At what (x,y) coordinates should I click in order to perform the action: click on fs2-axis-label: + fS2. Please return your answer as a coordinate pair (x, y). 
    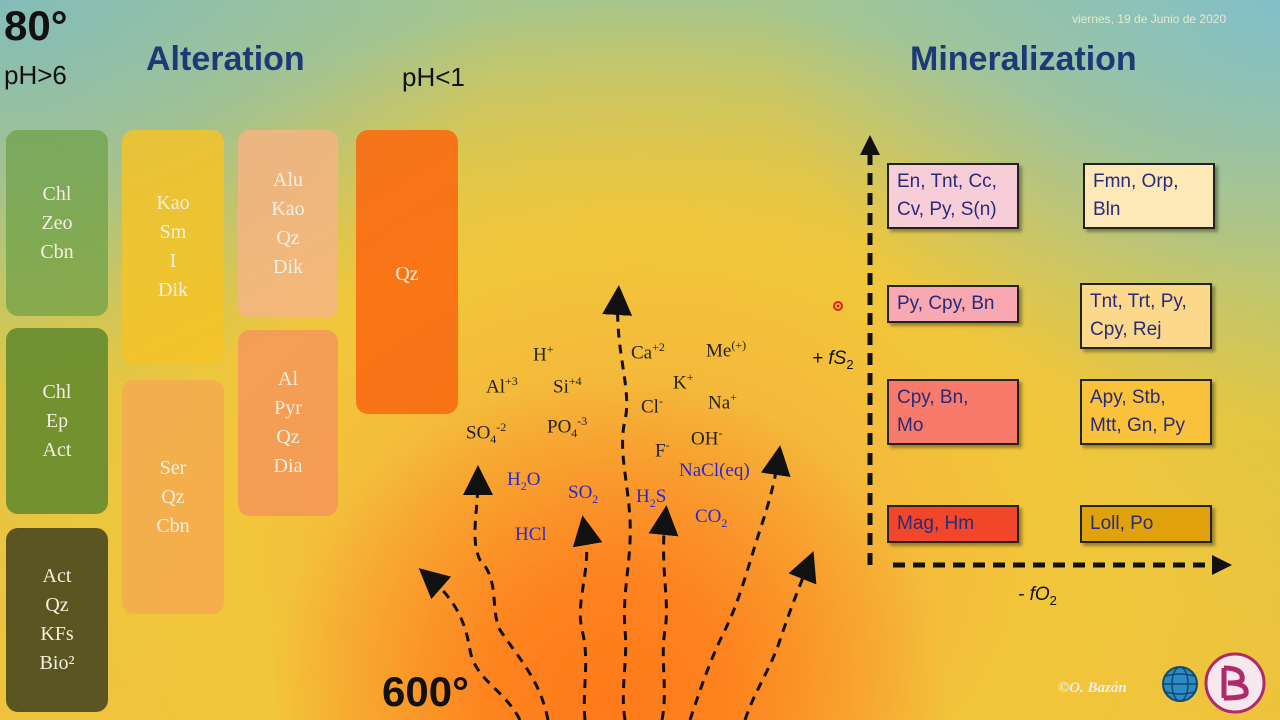
    Looking at the image, I should click on (833, 360).